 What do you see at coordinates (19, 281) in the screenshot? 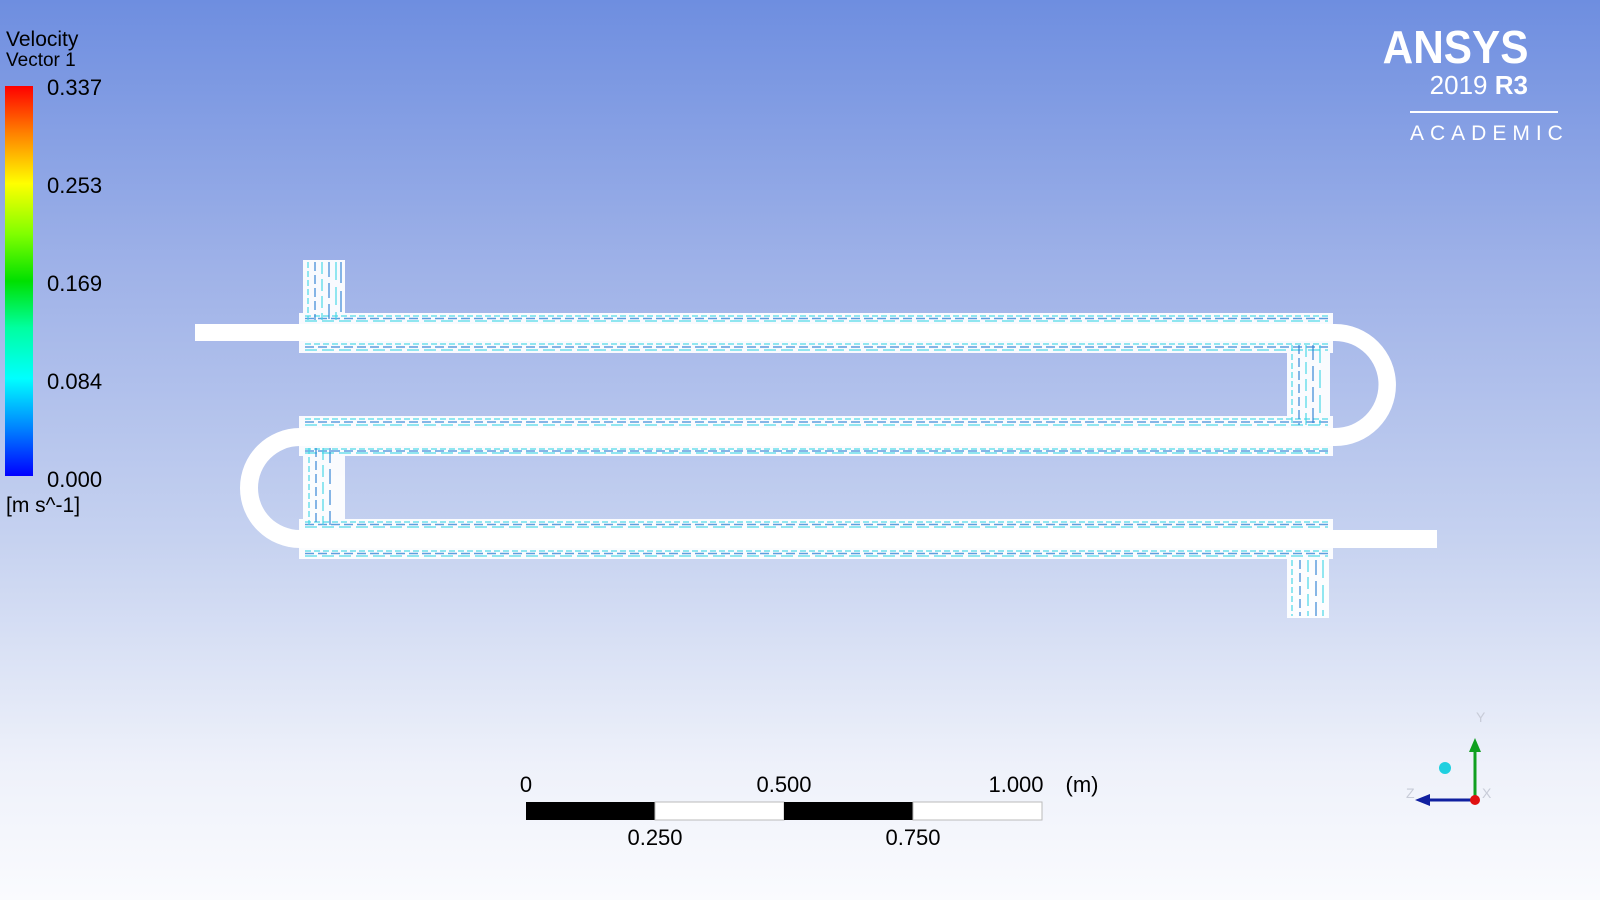
I see `color-bar` at bounding box center [19, 281].